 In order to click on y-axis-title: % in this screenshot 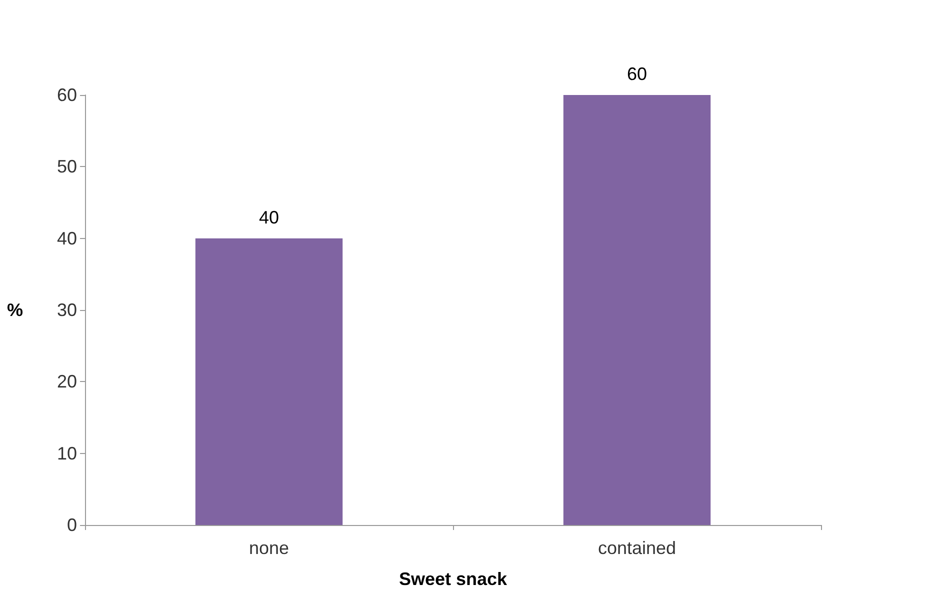, I will do `click(14, 310)`.